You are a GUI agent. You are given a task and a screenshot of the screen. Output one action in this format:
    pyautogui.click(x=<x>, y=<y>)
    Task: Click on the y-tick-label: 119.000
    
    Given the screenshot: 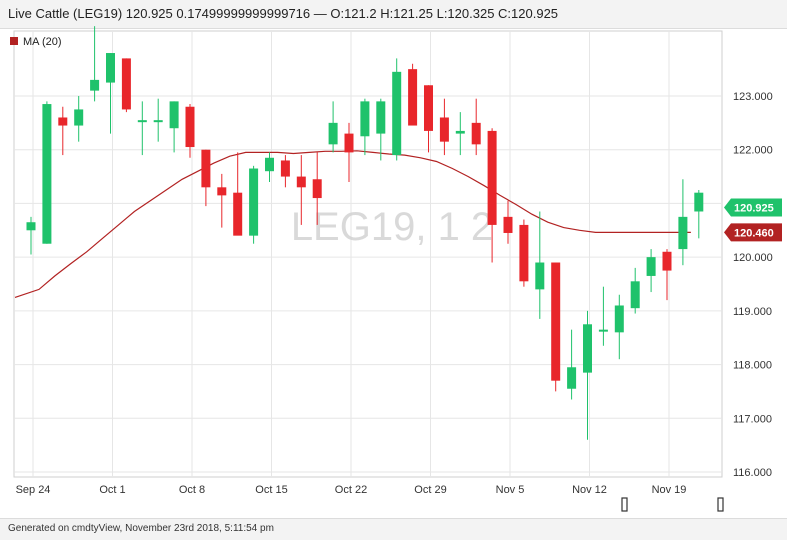 What is the action you would take?
    pyautogui.click(x=752, y=312)
    